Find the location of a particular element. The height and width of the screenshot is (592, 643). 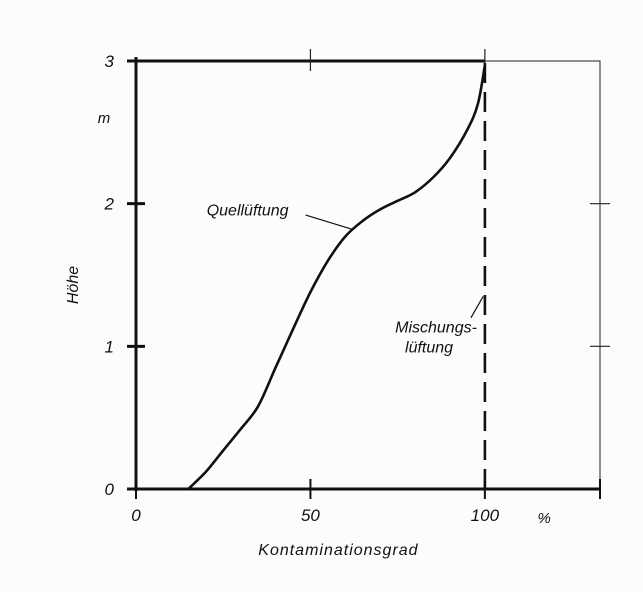

y-unit-label: m is located at coordinates (104, 118).